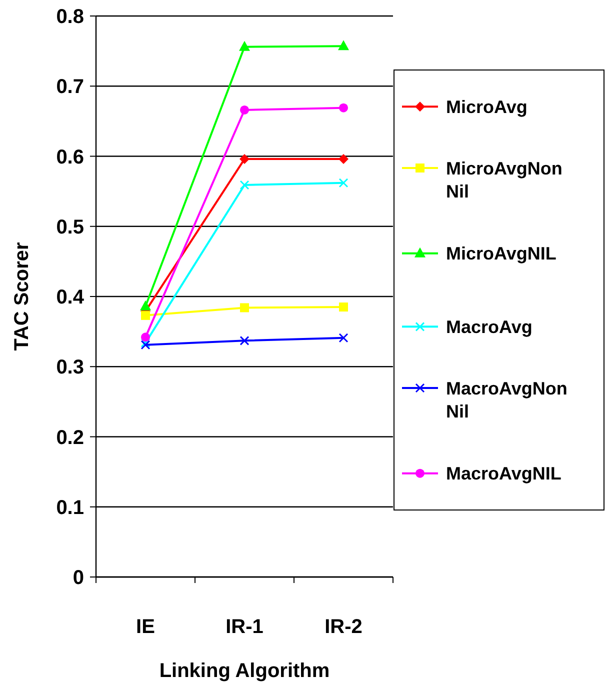 The width and height of the screenshot is (606, 689). Describe the element at coordinates (343, 627) in the screenshot. I see `x-tick-label: IR-2` at that location.